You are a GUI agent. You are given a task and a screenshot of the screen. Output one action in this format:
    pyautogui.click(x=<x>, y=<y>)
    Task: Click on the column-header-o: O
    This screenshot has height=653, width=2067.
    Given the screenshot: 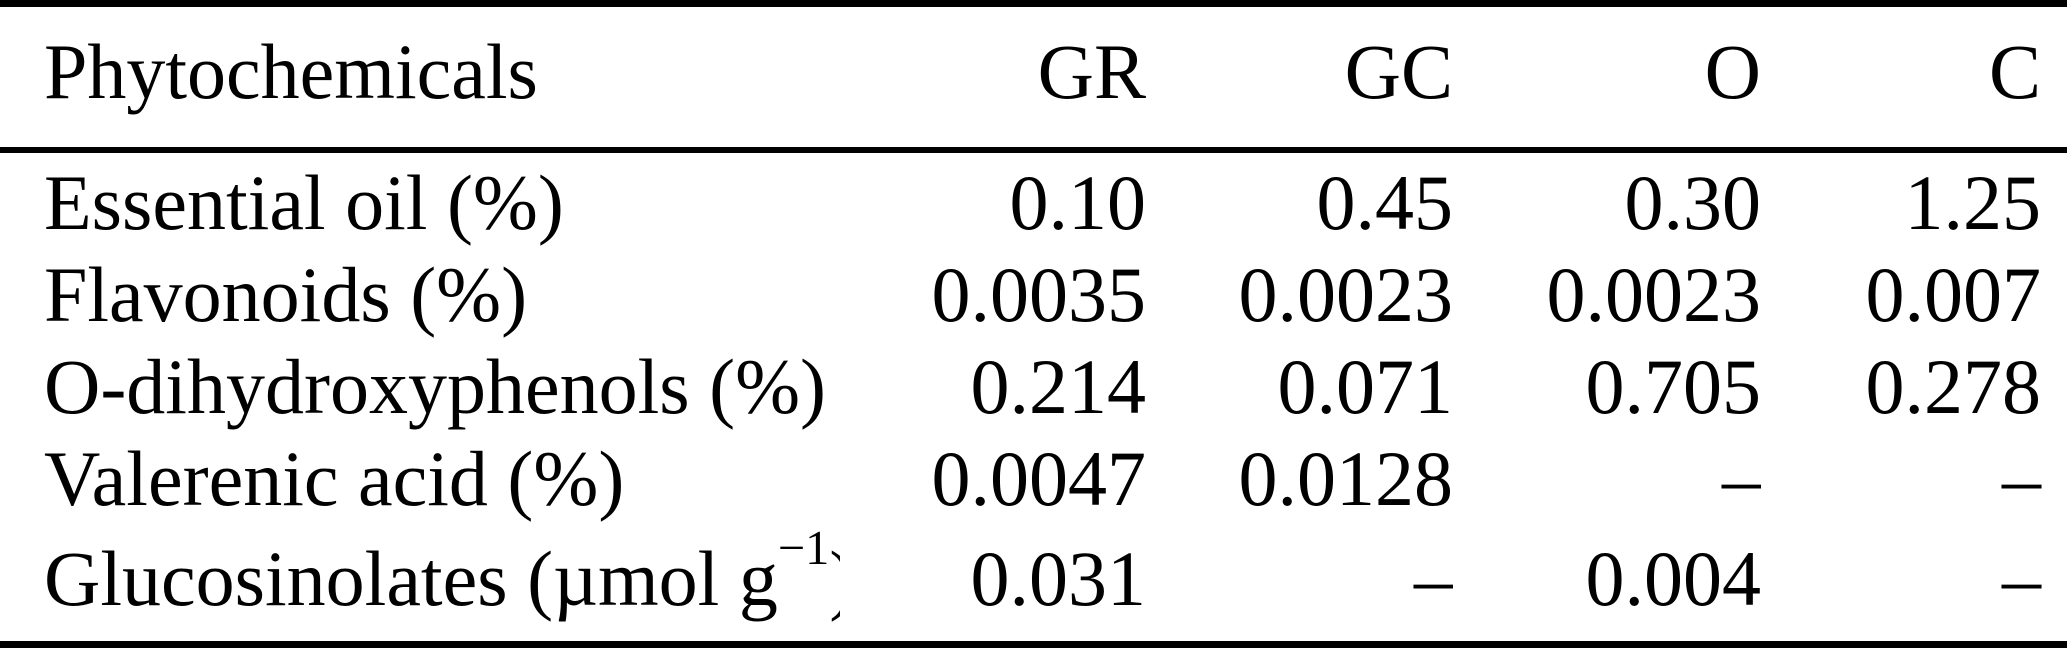 What is the action you would take?
    pyautogui.click(x=1732, y=71)
    